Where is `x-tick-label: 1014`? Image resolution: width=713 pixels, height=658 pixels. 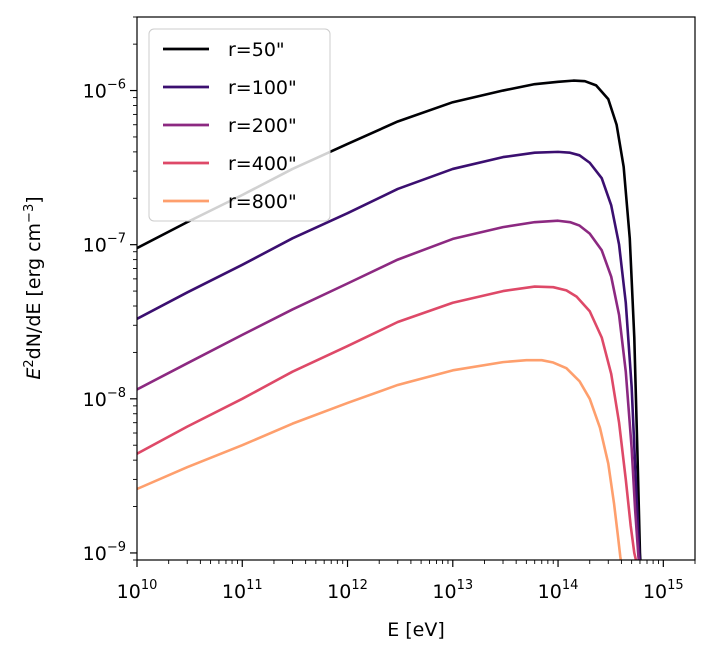
x-tick-label: 1014 is located at coordinates (558, 590).